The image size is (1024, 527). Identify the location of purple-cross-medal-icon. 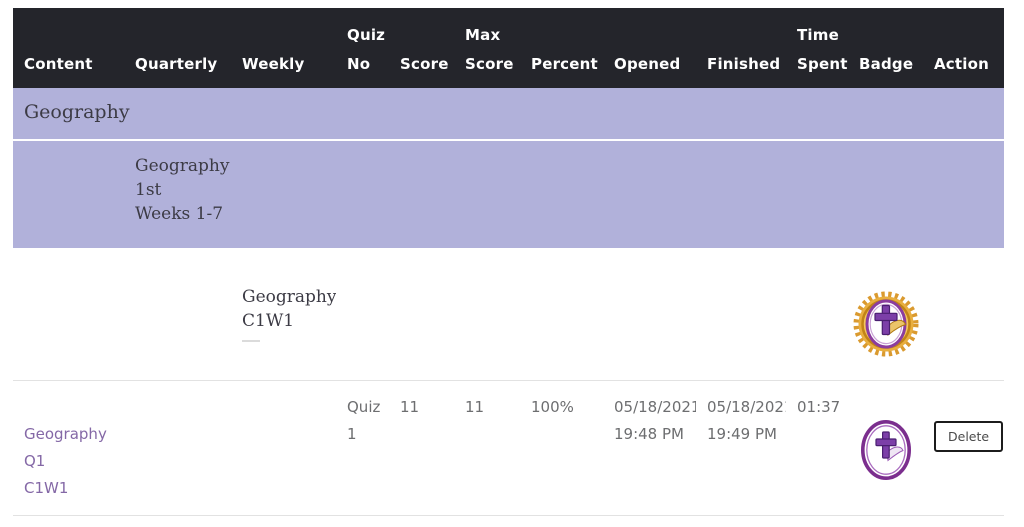
(885, 449).